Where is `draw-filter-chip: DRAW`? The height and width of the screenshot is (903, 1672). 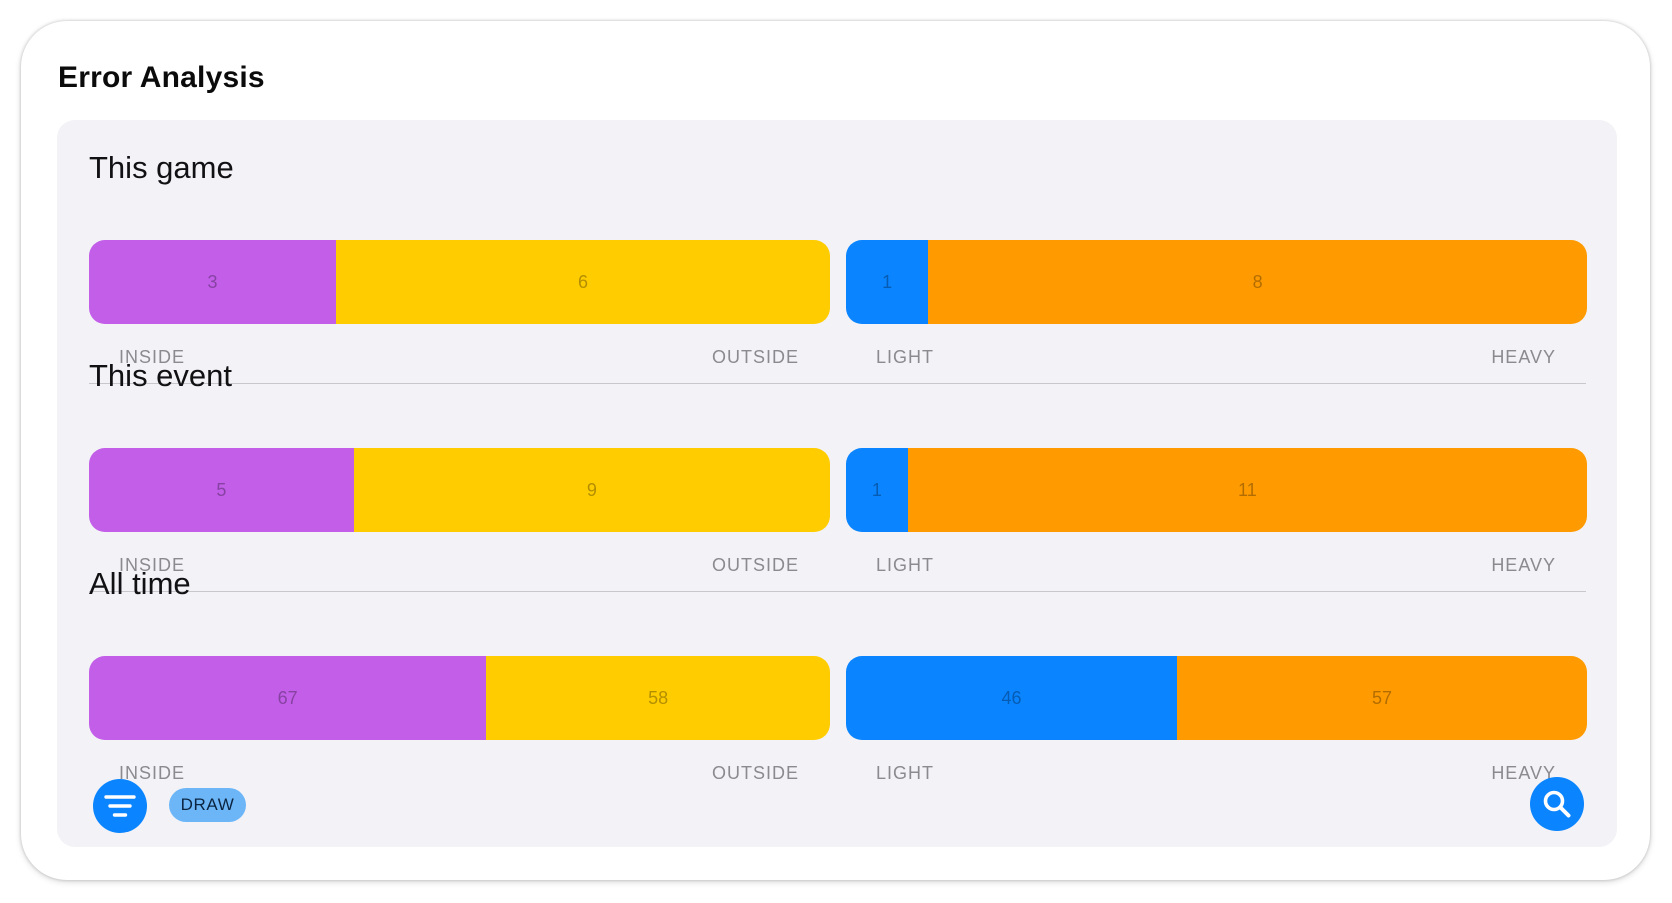
draw-filter-chip: DRAW is located at coordinates (207, 805).